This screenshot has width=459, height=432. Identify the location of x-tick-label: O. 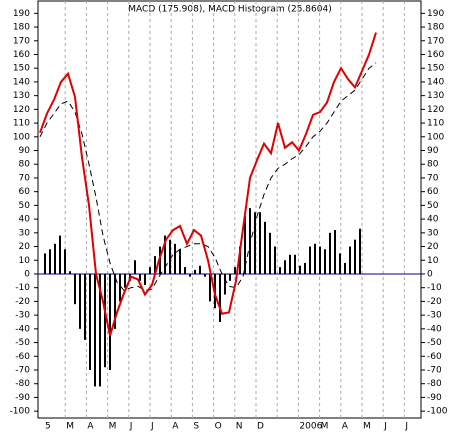
(218, 427).